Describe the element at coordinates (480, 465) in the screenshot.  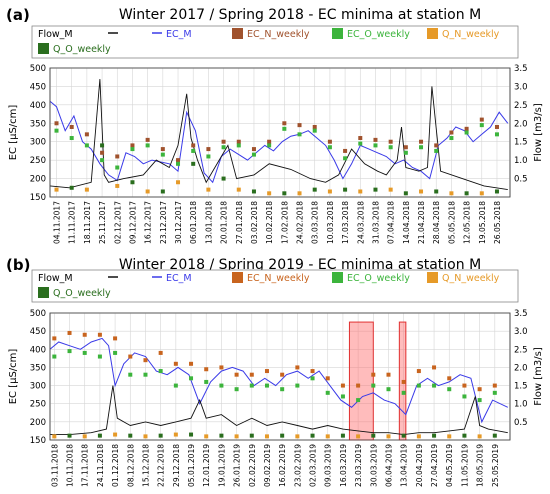
I see `panel-b-x-tick-label: 18.05.2019` at that location.